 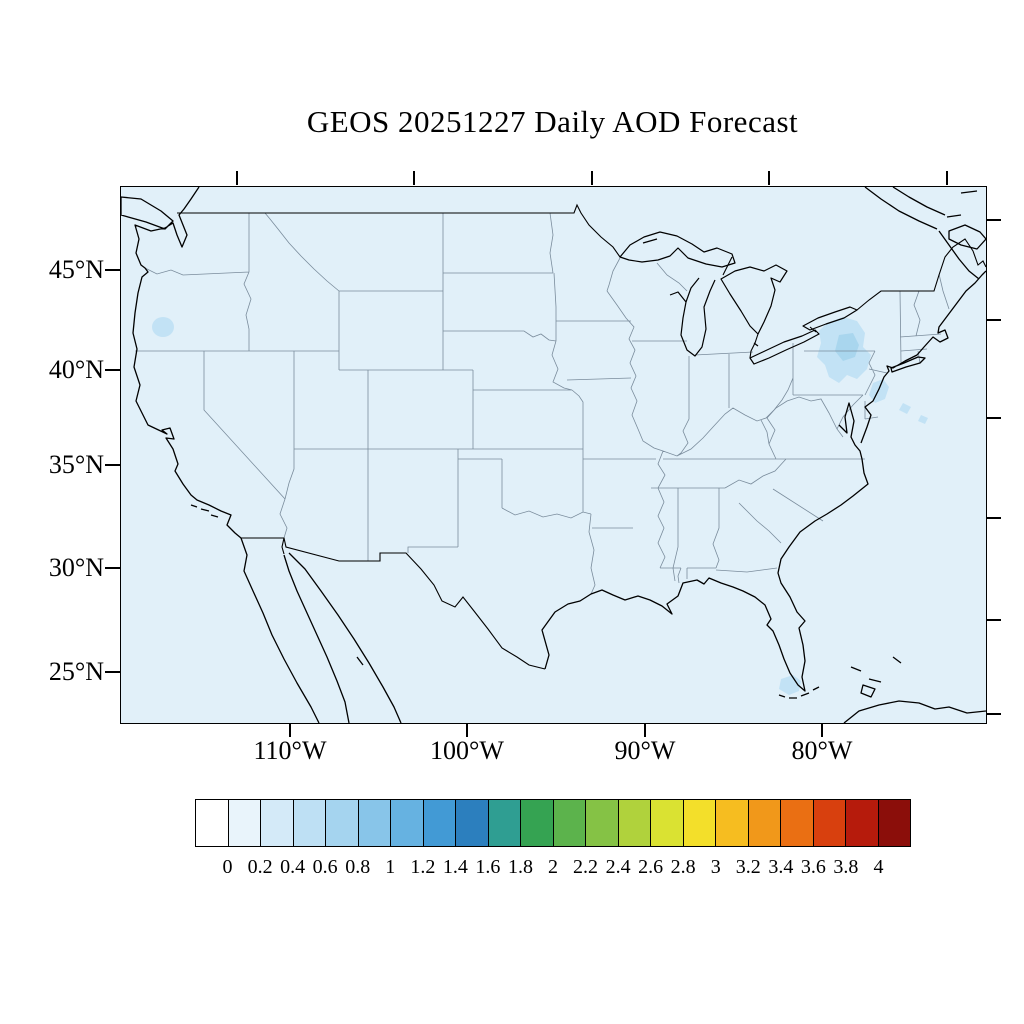 I want to click on lat-tick-label: 30°N, so click(x=76, y=567).